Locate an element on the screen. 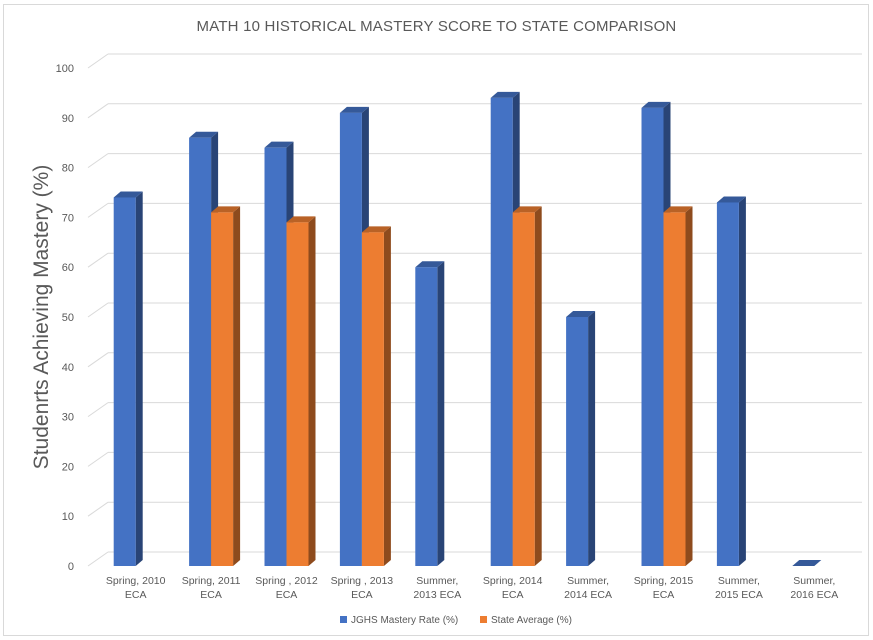  y-tick-label: 60 is located at coordinates (68, 268).